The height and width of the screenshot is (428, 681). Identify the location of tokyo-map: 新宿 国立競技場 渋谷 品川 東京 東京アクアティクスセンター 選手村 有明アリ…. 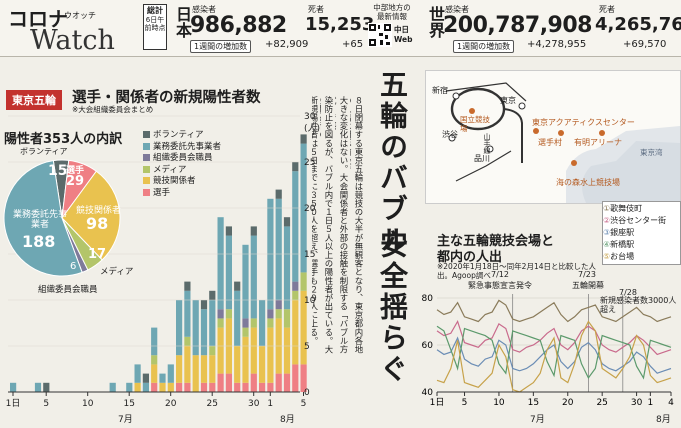
(553, 137).